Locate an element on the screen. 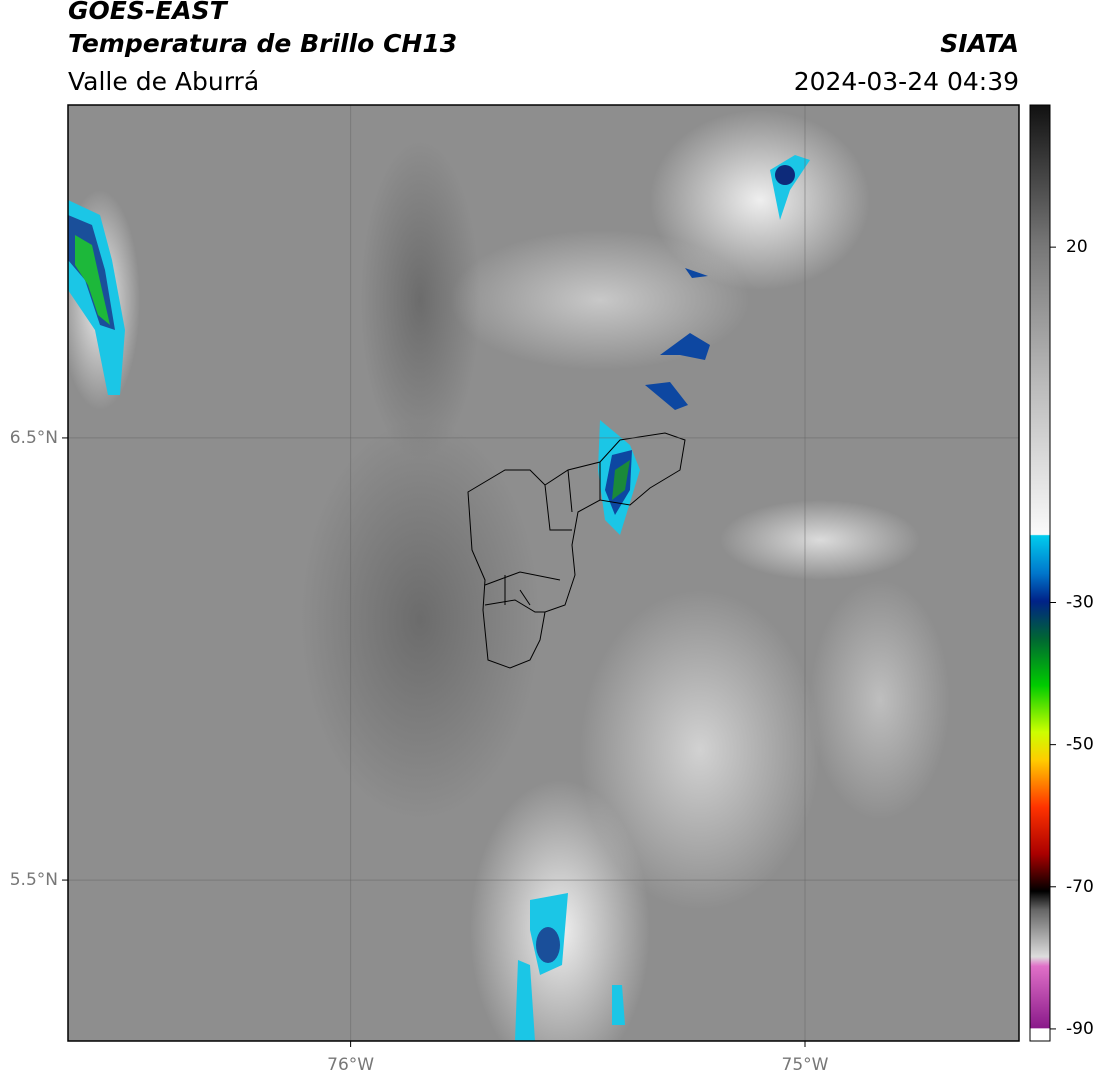 Image resolution: width=1094 pixels, height=1078 pixels. y-tick-label: 5.5°N is located at coordinates (34, 880).